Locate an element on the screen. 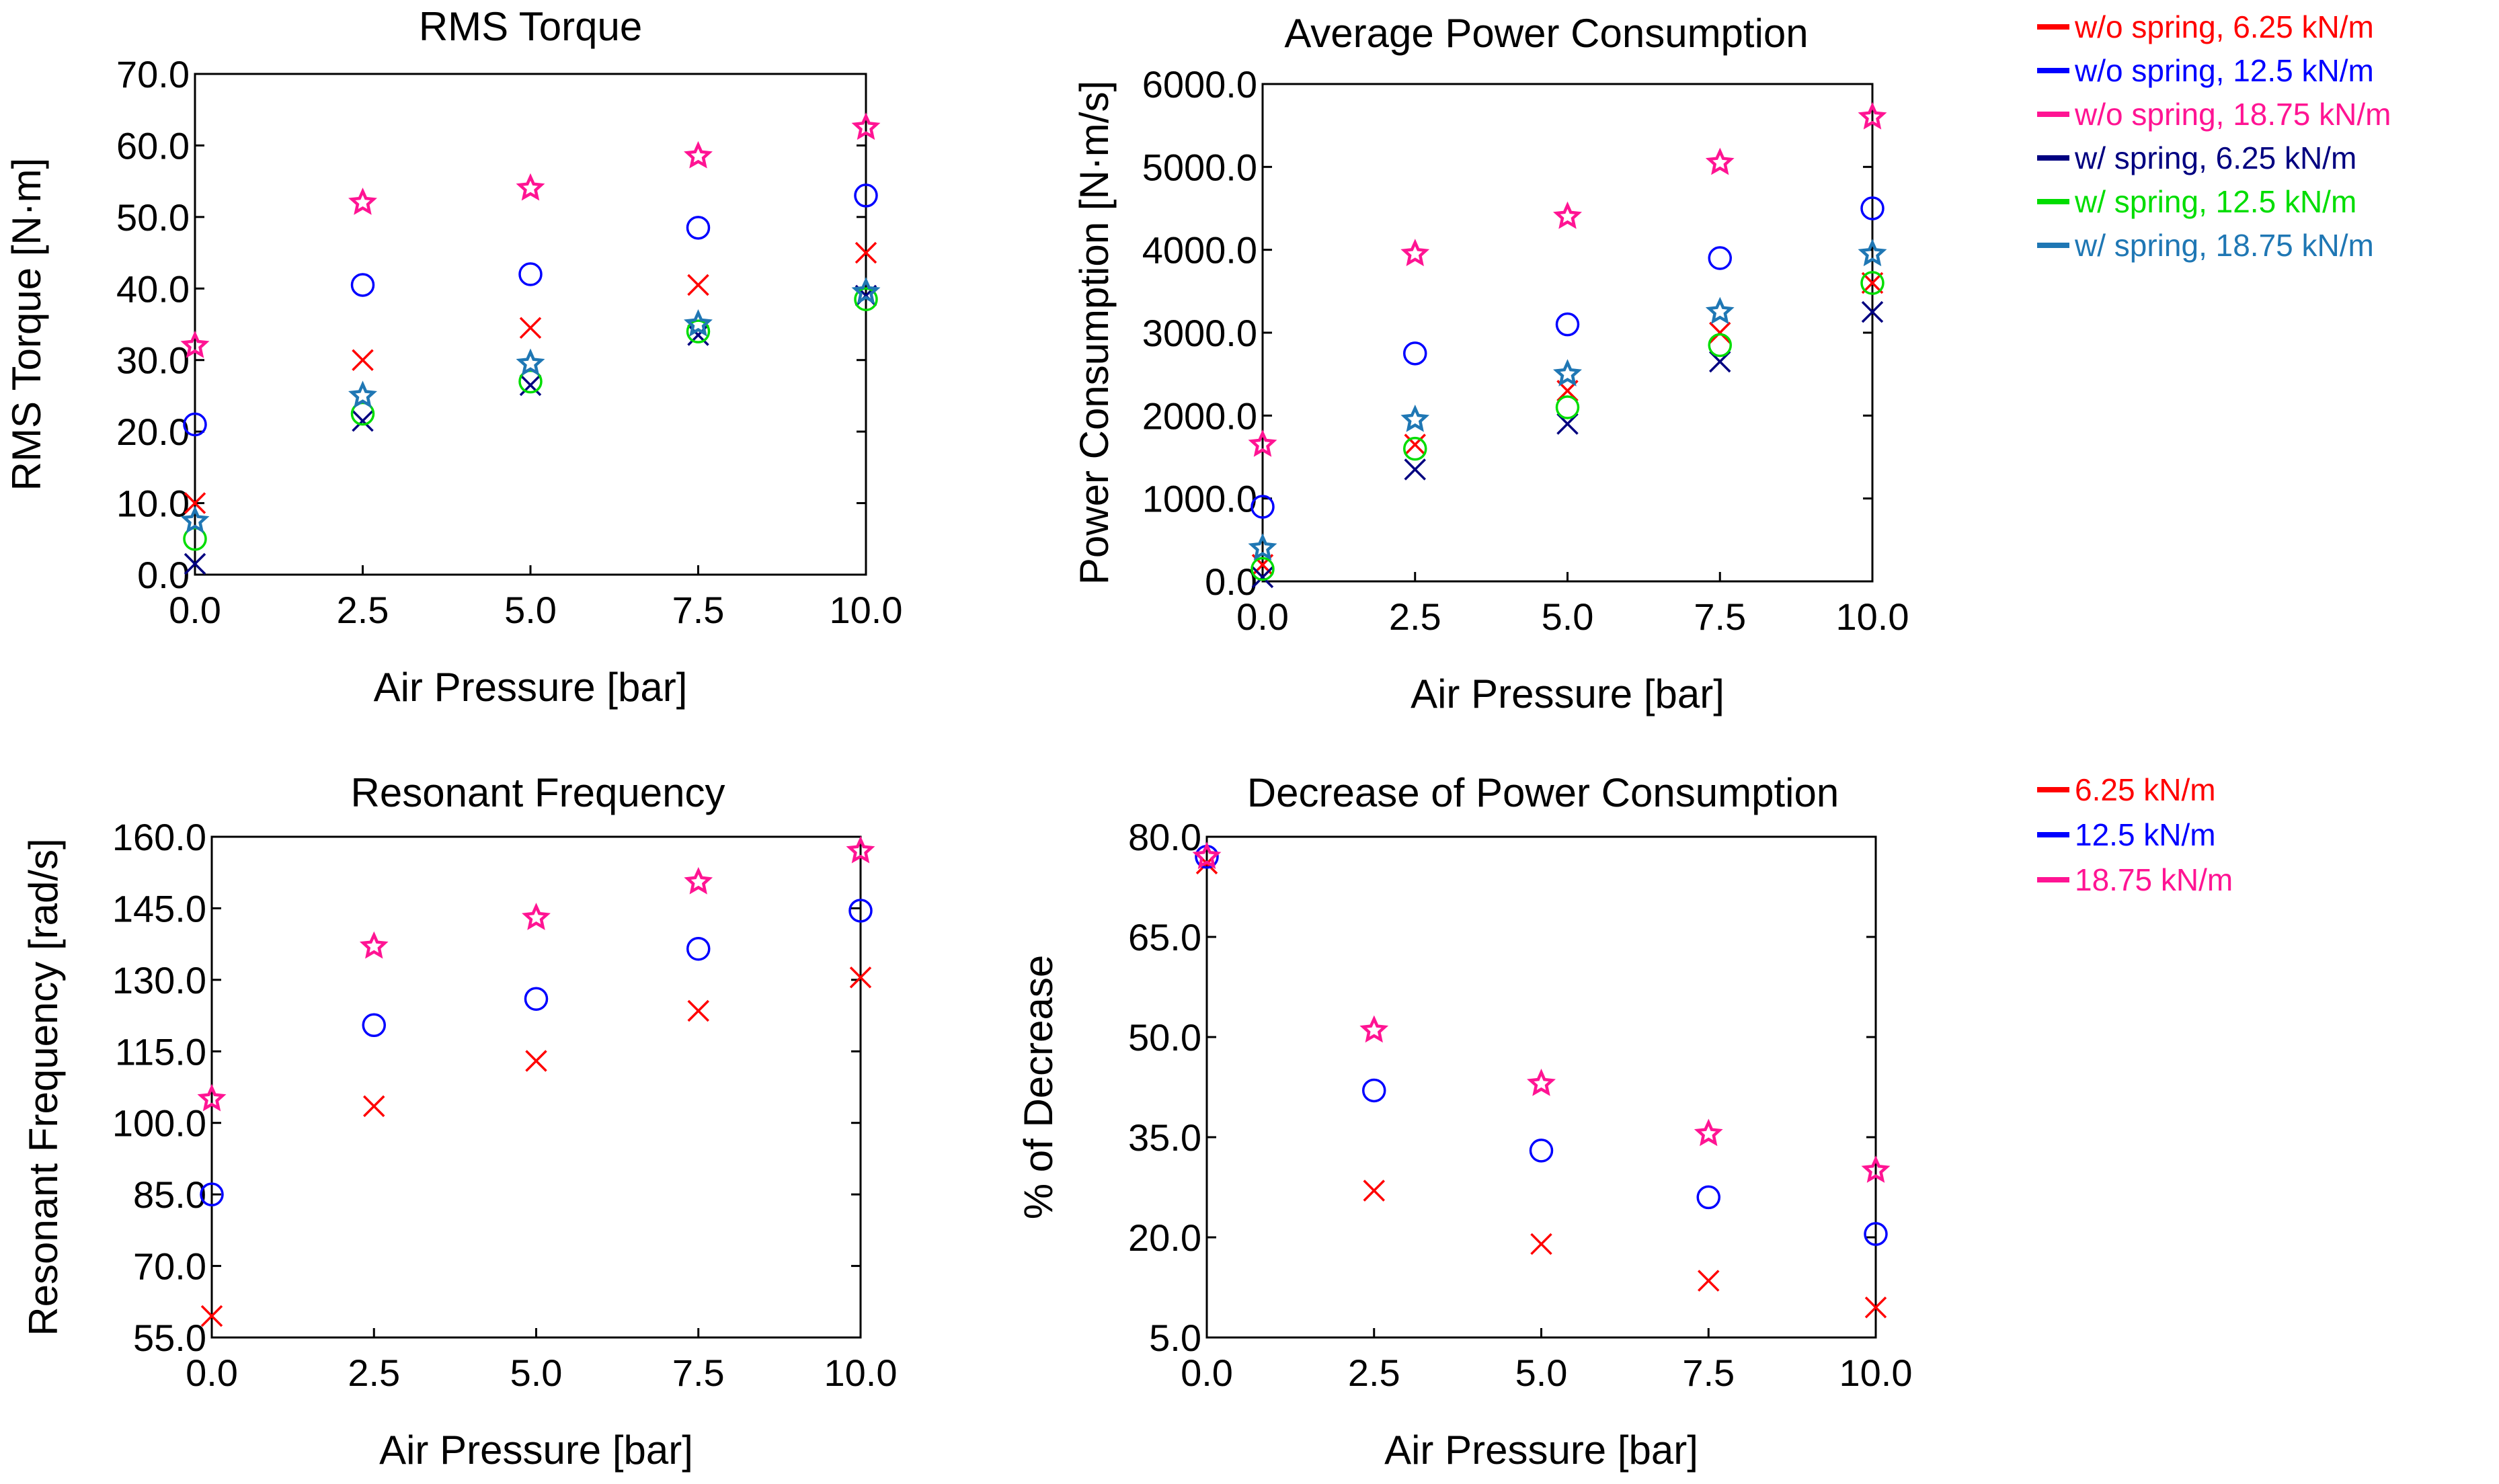  y-tick-label: 60.0 is located at coordinates (153, 145).